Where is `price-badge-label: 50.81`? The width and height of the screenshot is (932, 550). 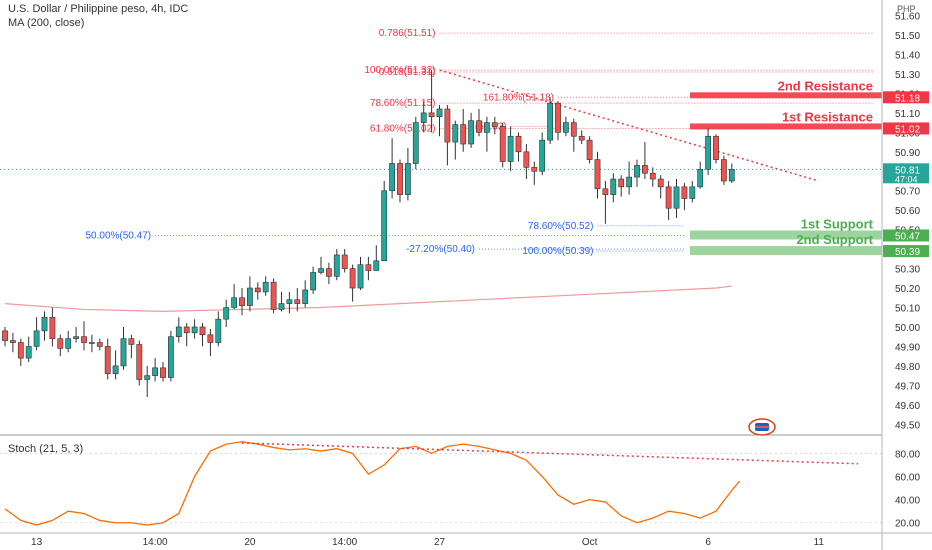 price-badge-label: 50.81 is located at coordinates (907, 170).